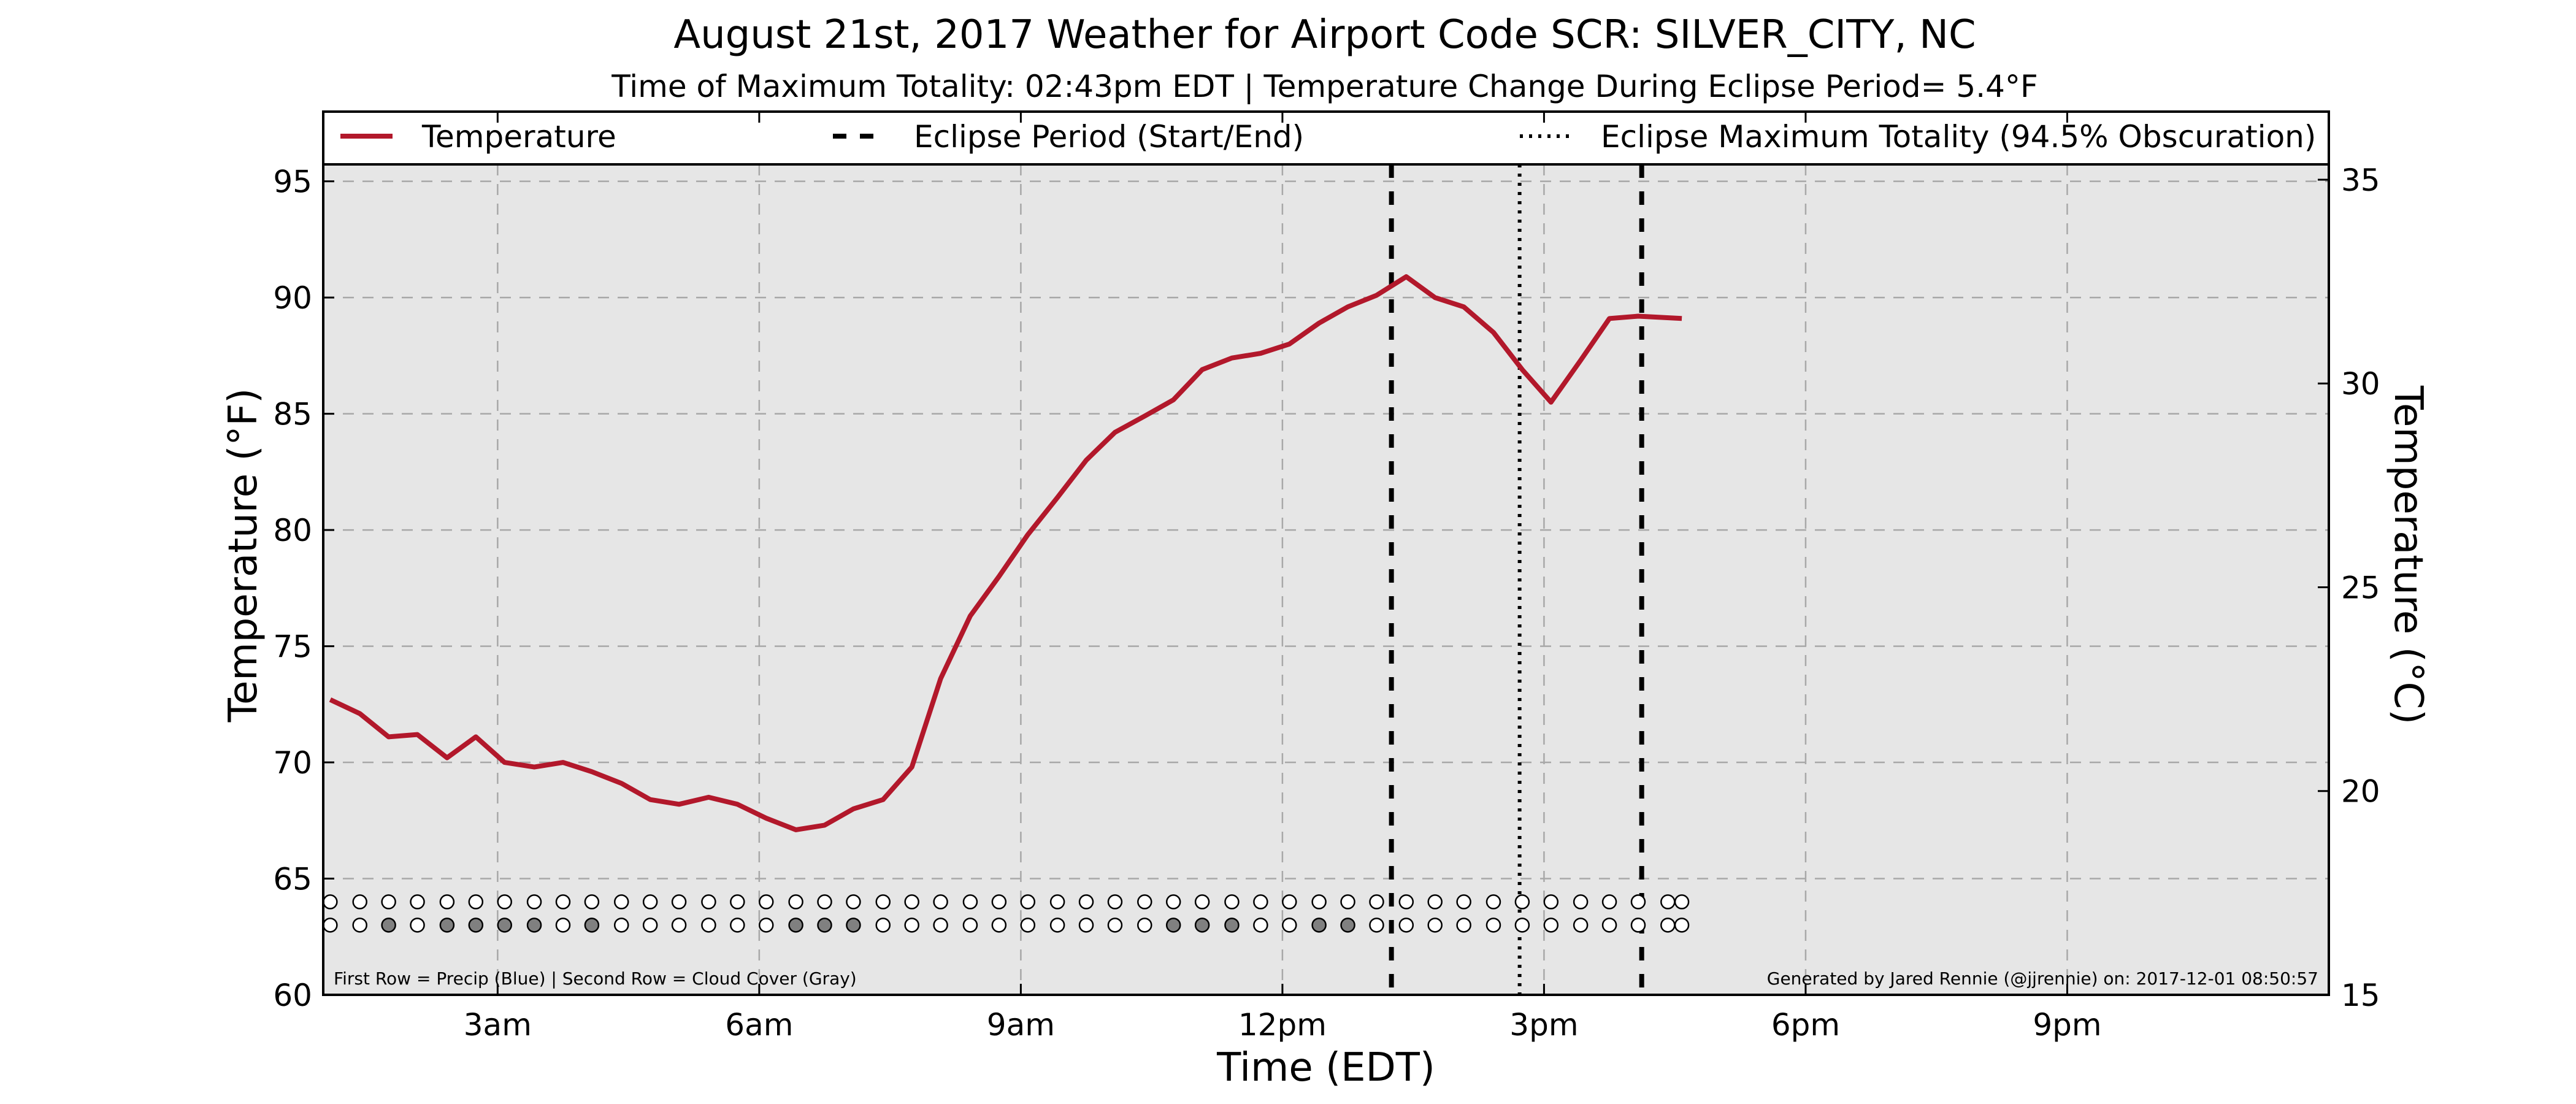  I want to click on legend-label-temperature: Temperature, so click(518, 137).